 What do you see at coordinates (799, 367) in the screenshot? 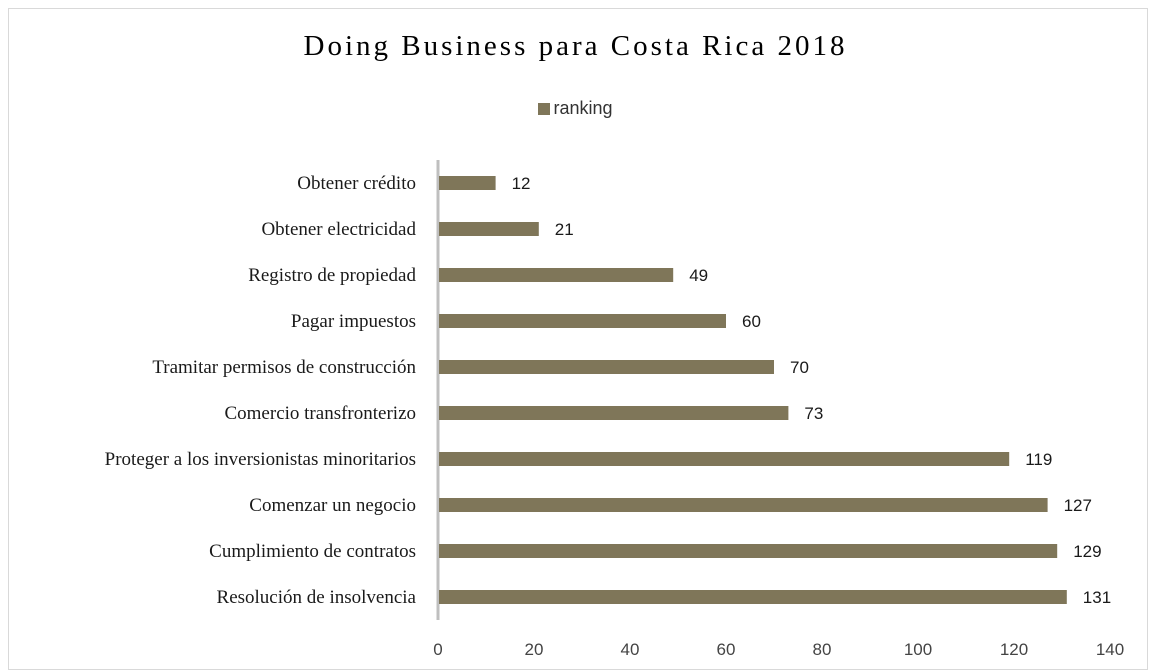
I see `data-label: 70` at bounding box center [799, 367].